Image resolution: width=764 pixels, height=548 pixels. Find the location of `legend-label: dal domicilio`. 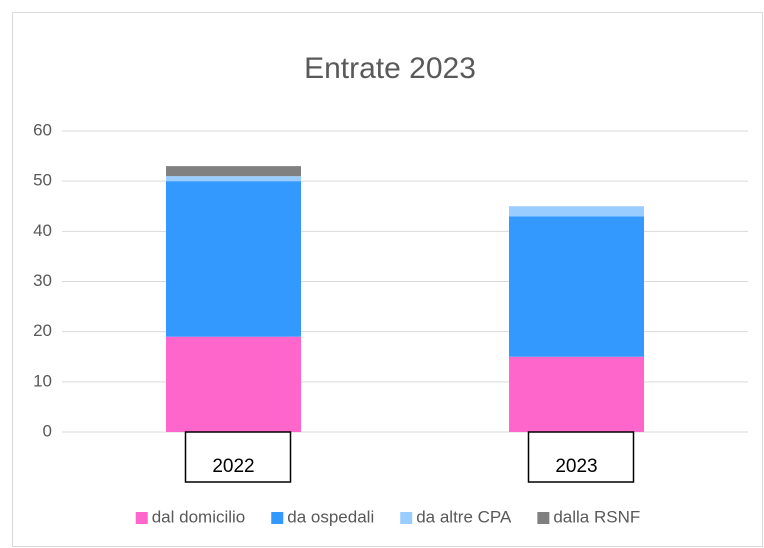

legend-label: dal domicilio is located at coordinates (199, 516).